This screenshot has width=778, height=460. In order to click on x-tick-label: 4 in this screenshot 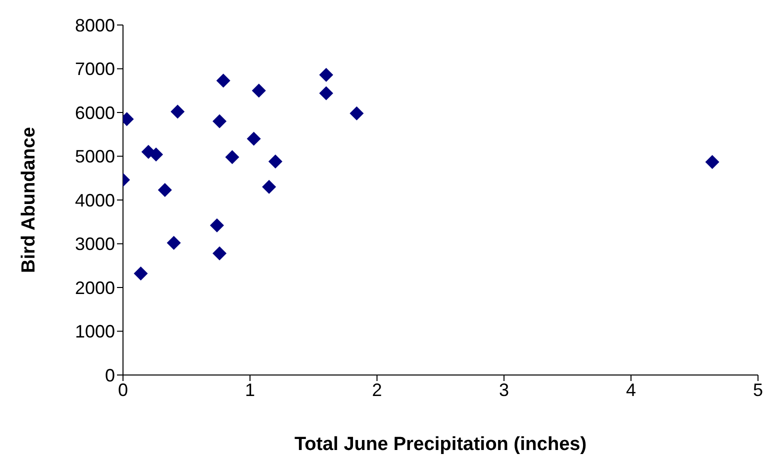, I will do `click(631, 390)`.